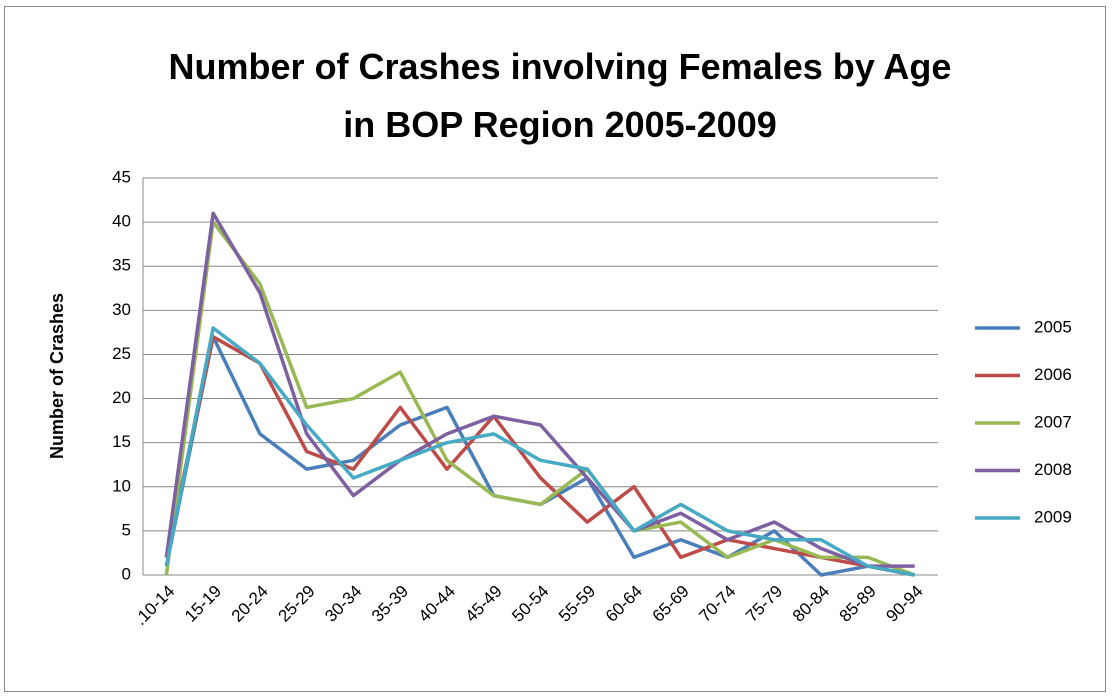 This screenshot has width=1112, height=698. What do you see at coordinates (121, 265) in the screenshot?
I see `y-tick-label: 35` at bounding box center [121, 265].